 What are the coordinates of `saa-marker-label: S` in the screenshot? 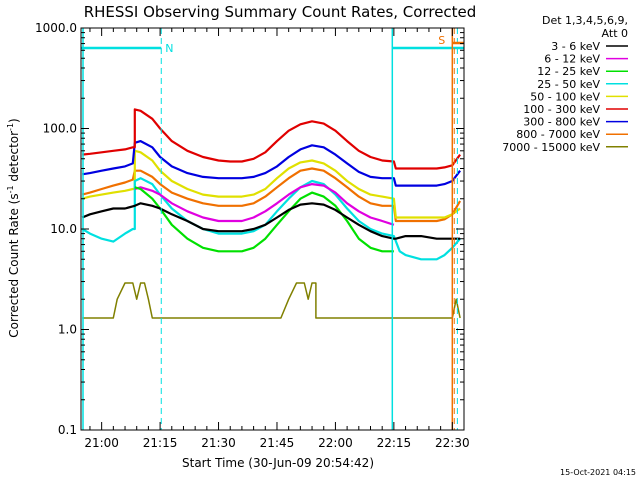 It's located at (441, 40).